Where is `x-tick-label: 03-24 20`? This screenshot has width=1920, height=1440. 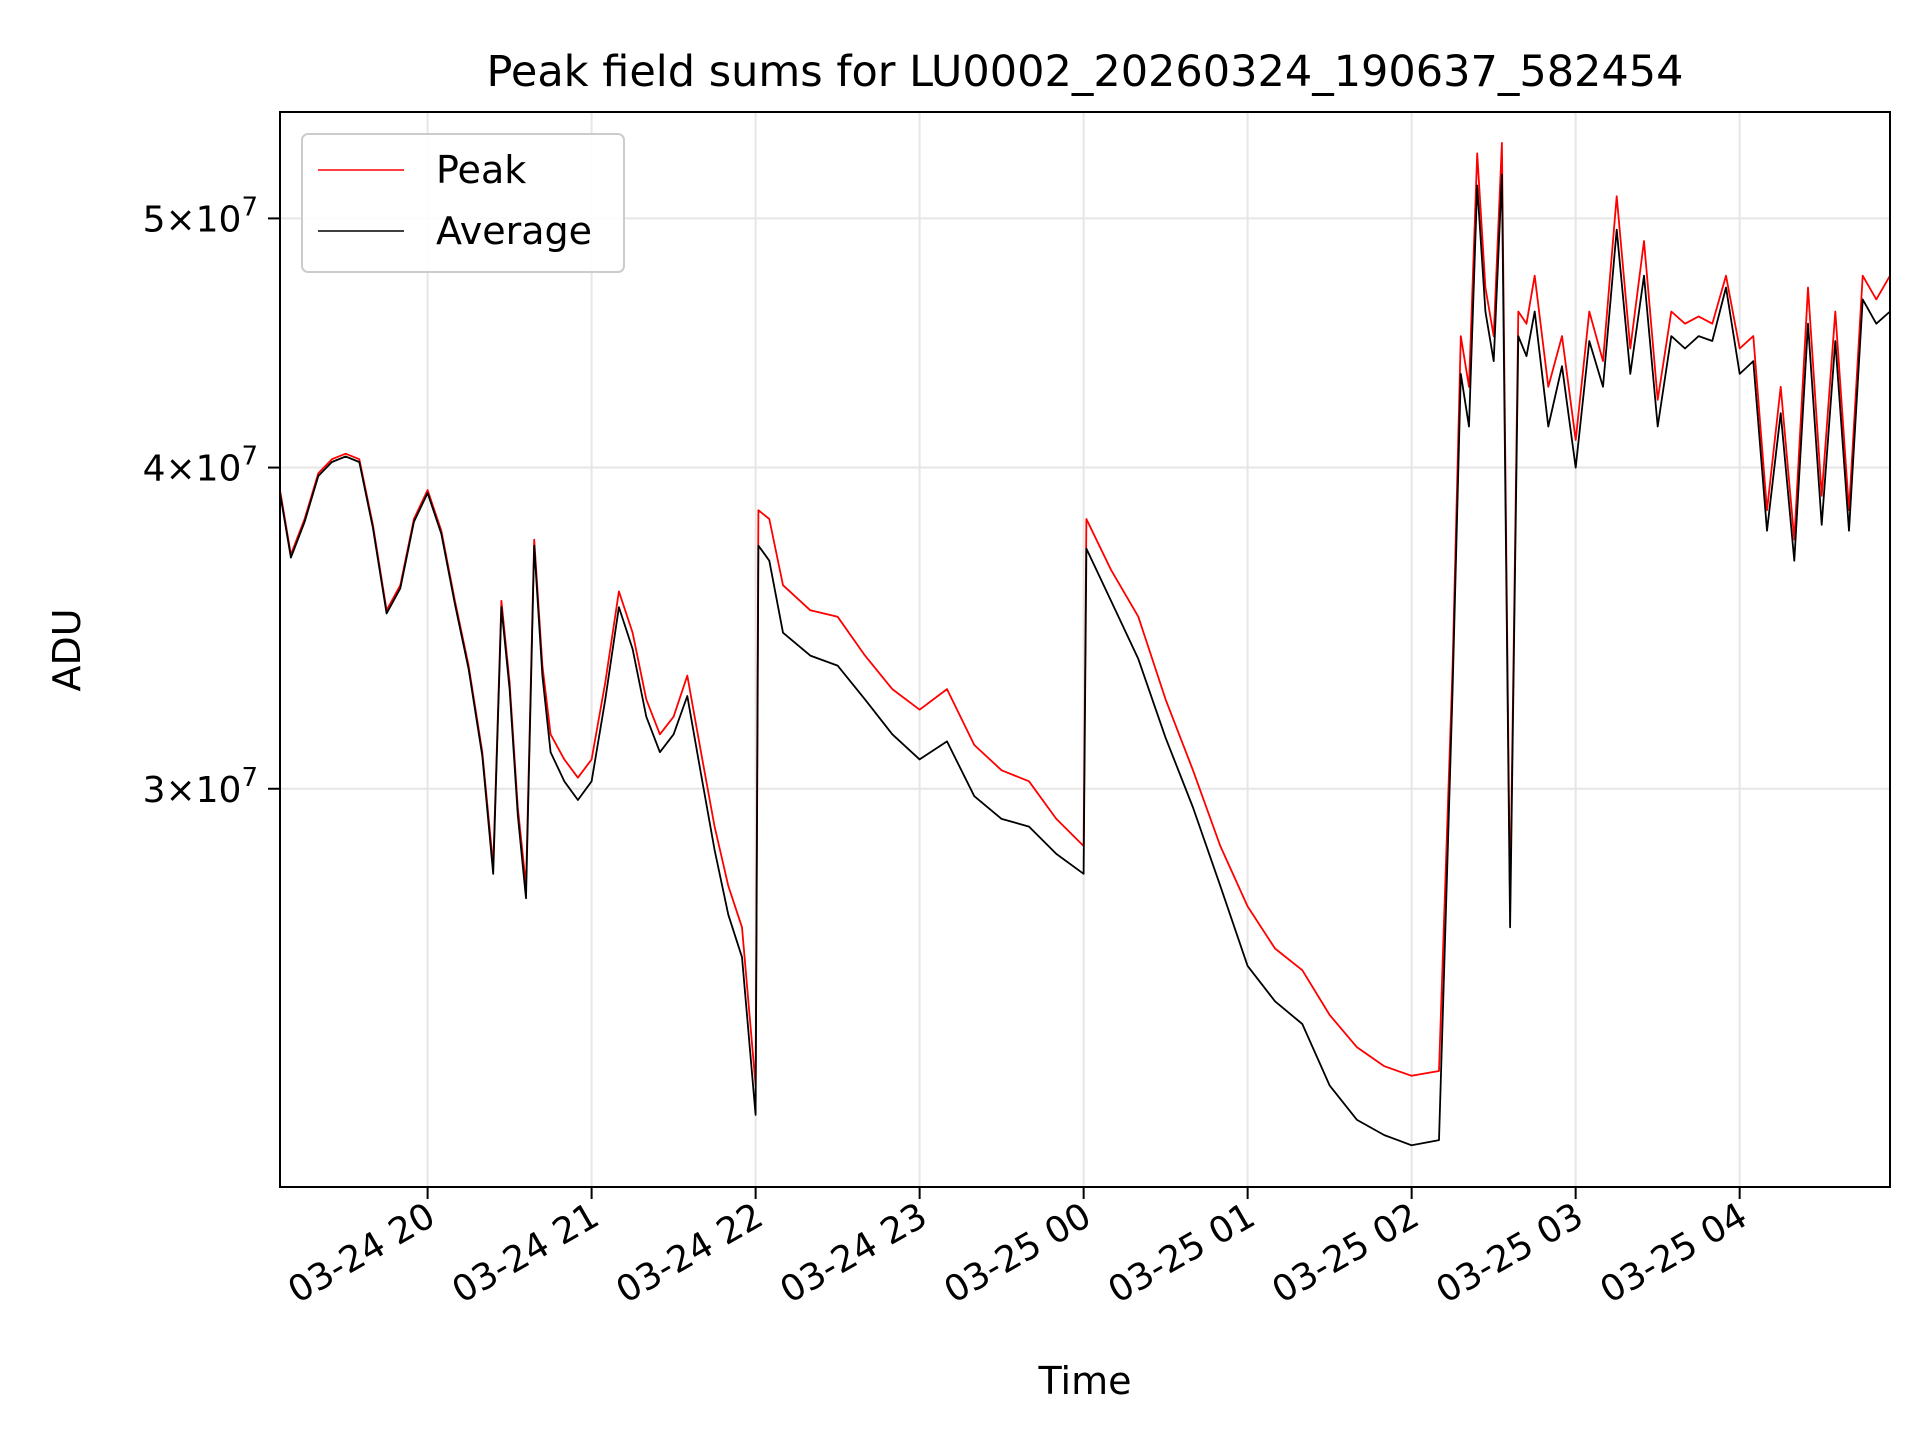 x-tick-label: 03-24 20 is located at coordinates (361, 1253).